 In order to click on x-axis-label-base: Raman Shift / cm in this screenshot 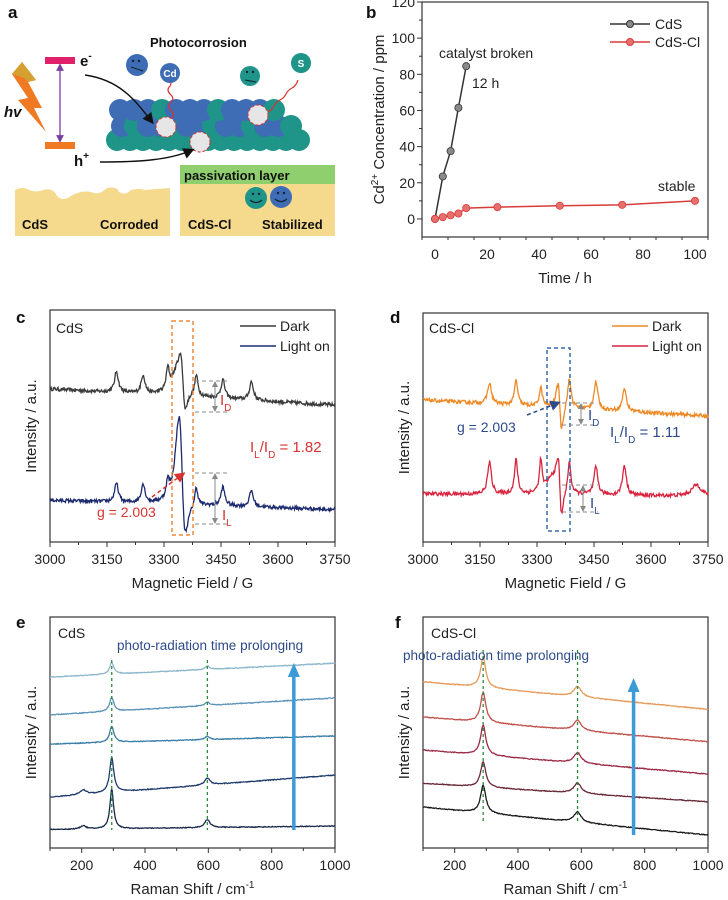, I will do `click(188, 889)`.